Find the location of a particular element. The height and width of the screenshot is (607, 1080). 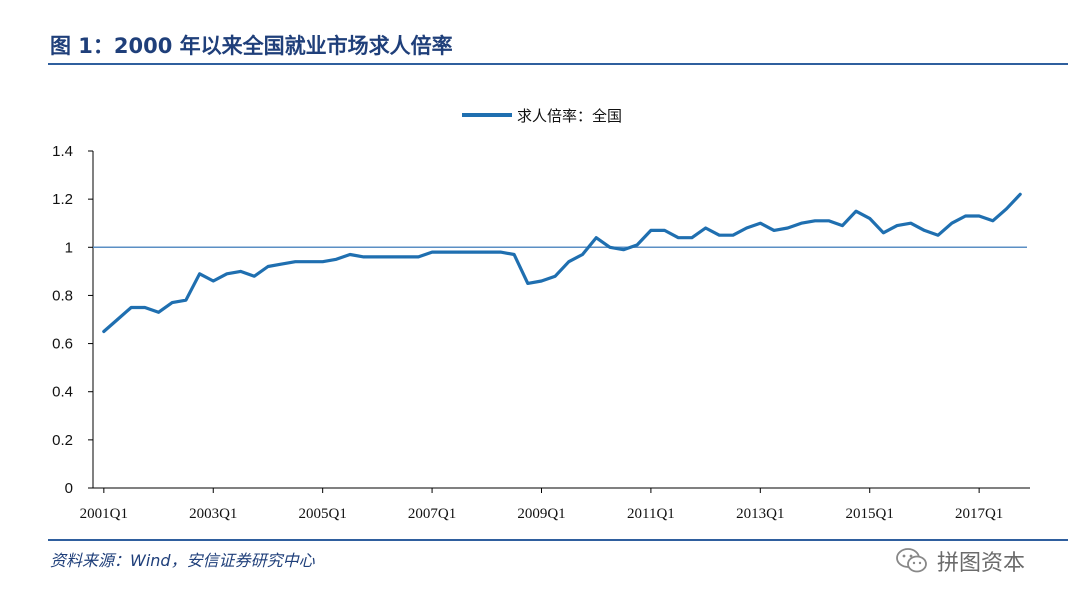

legend: 求人倍率：全国 is located at coordinates (542, 116).